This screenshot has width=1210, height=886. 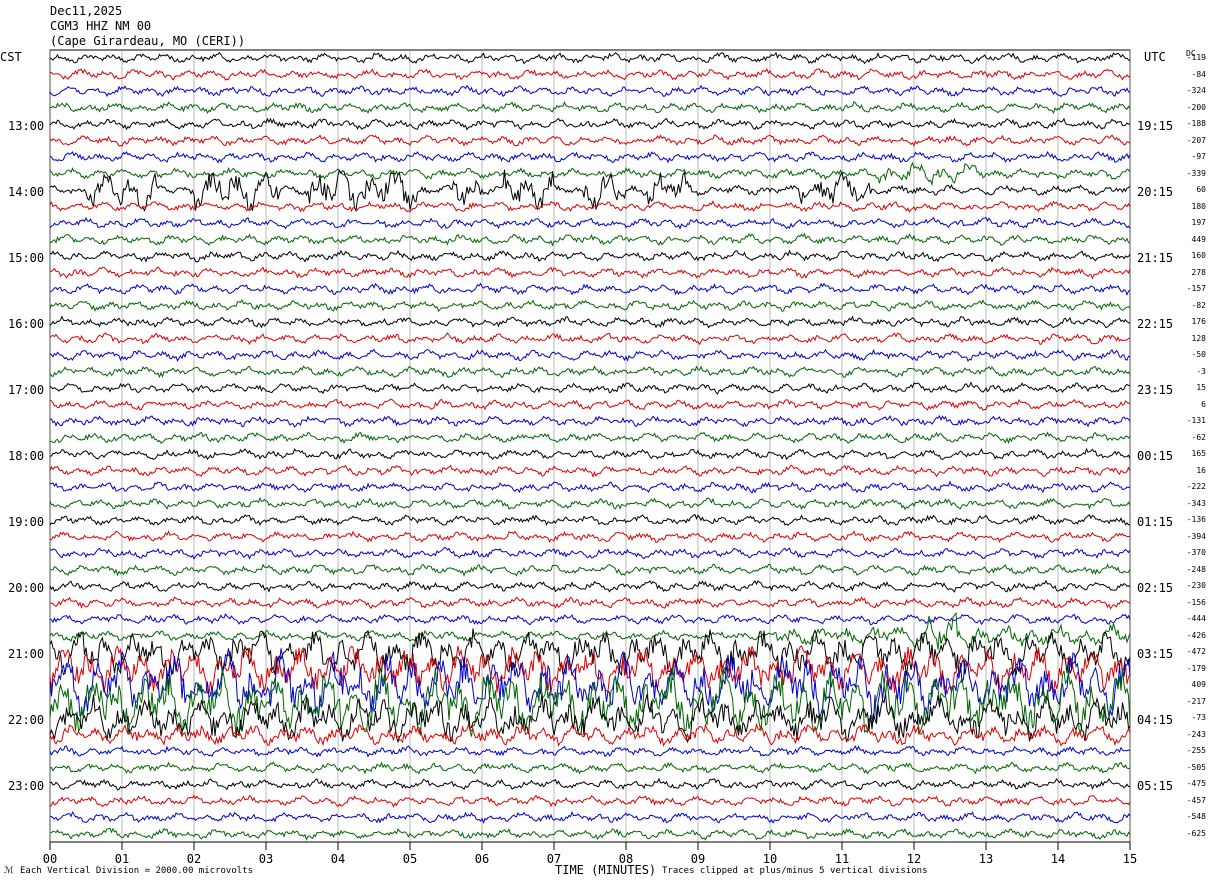 What do you see at coordinates (1203, 404) in the screenshot?
I see `dc-offset-value: 6` at bounding box center [1203, 404].